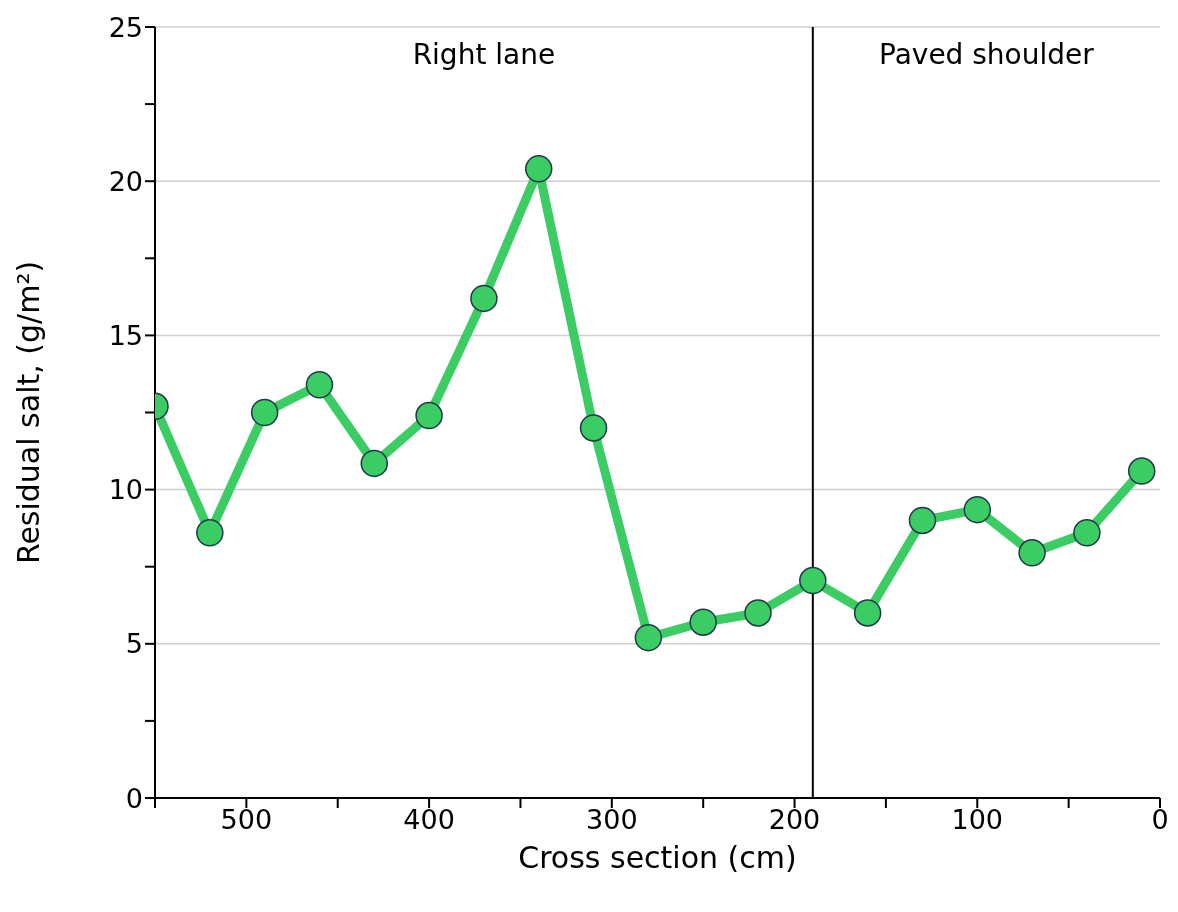 This screenshot has height=912, width=1178. Describe the element at coordinates (134, 798) in the screenshot. I see `y-tick-label: 0` at that location.